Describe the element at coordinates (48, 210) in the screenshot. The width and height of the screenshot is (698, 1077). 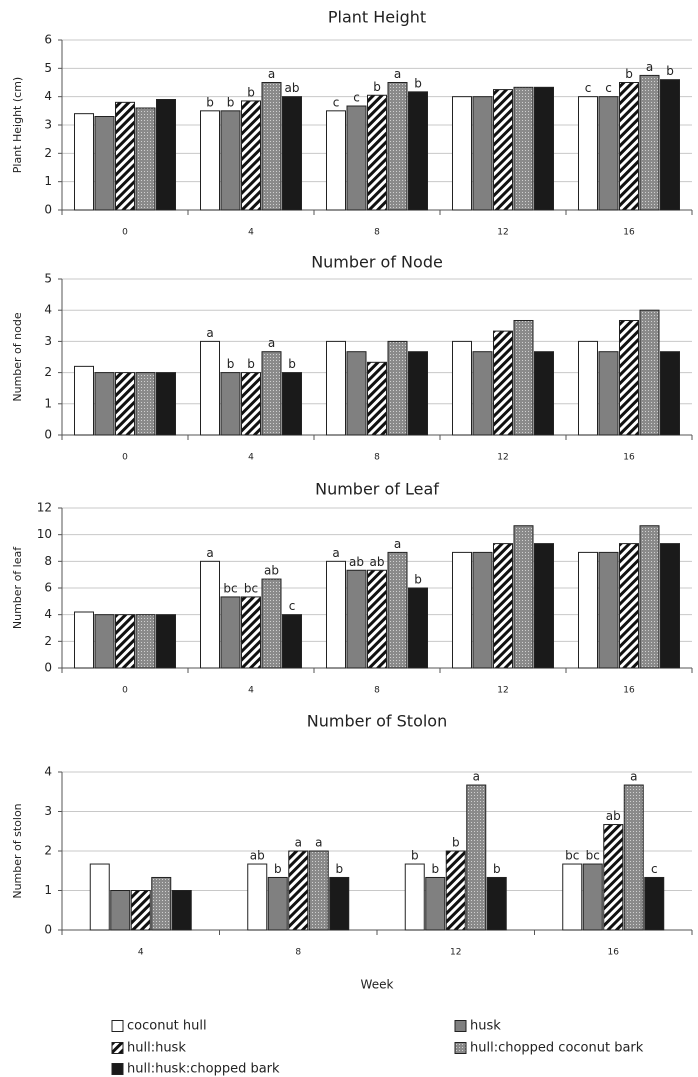
I see `y-tick-label: 0` at that location.